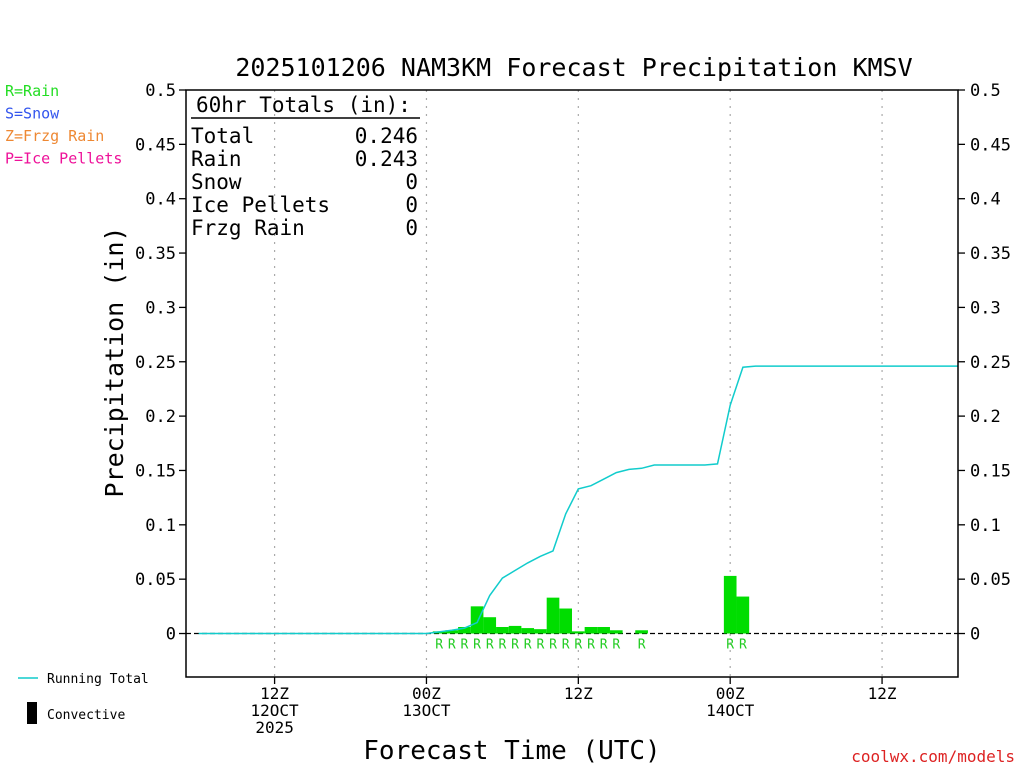 Image resolution: width=1024 pixels, height=772 pixels. Describe the element at coordinates (386, 136) in the screenshot. I see `totals-row-value: 0.246` at that location.